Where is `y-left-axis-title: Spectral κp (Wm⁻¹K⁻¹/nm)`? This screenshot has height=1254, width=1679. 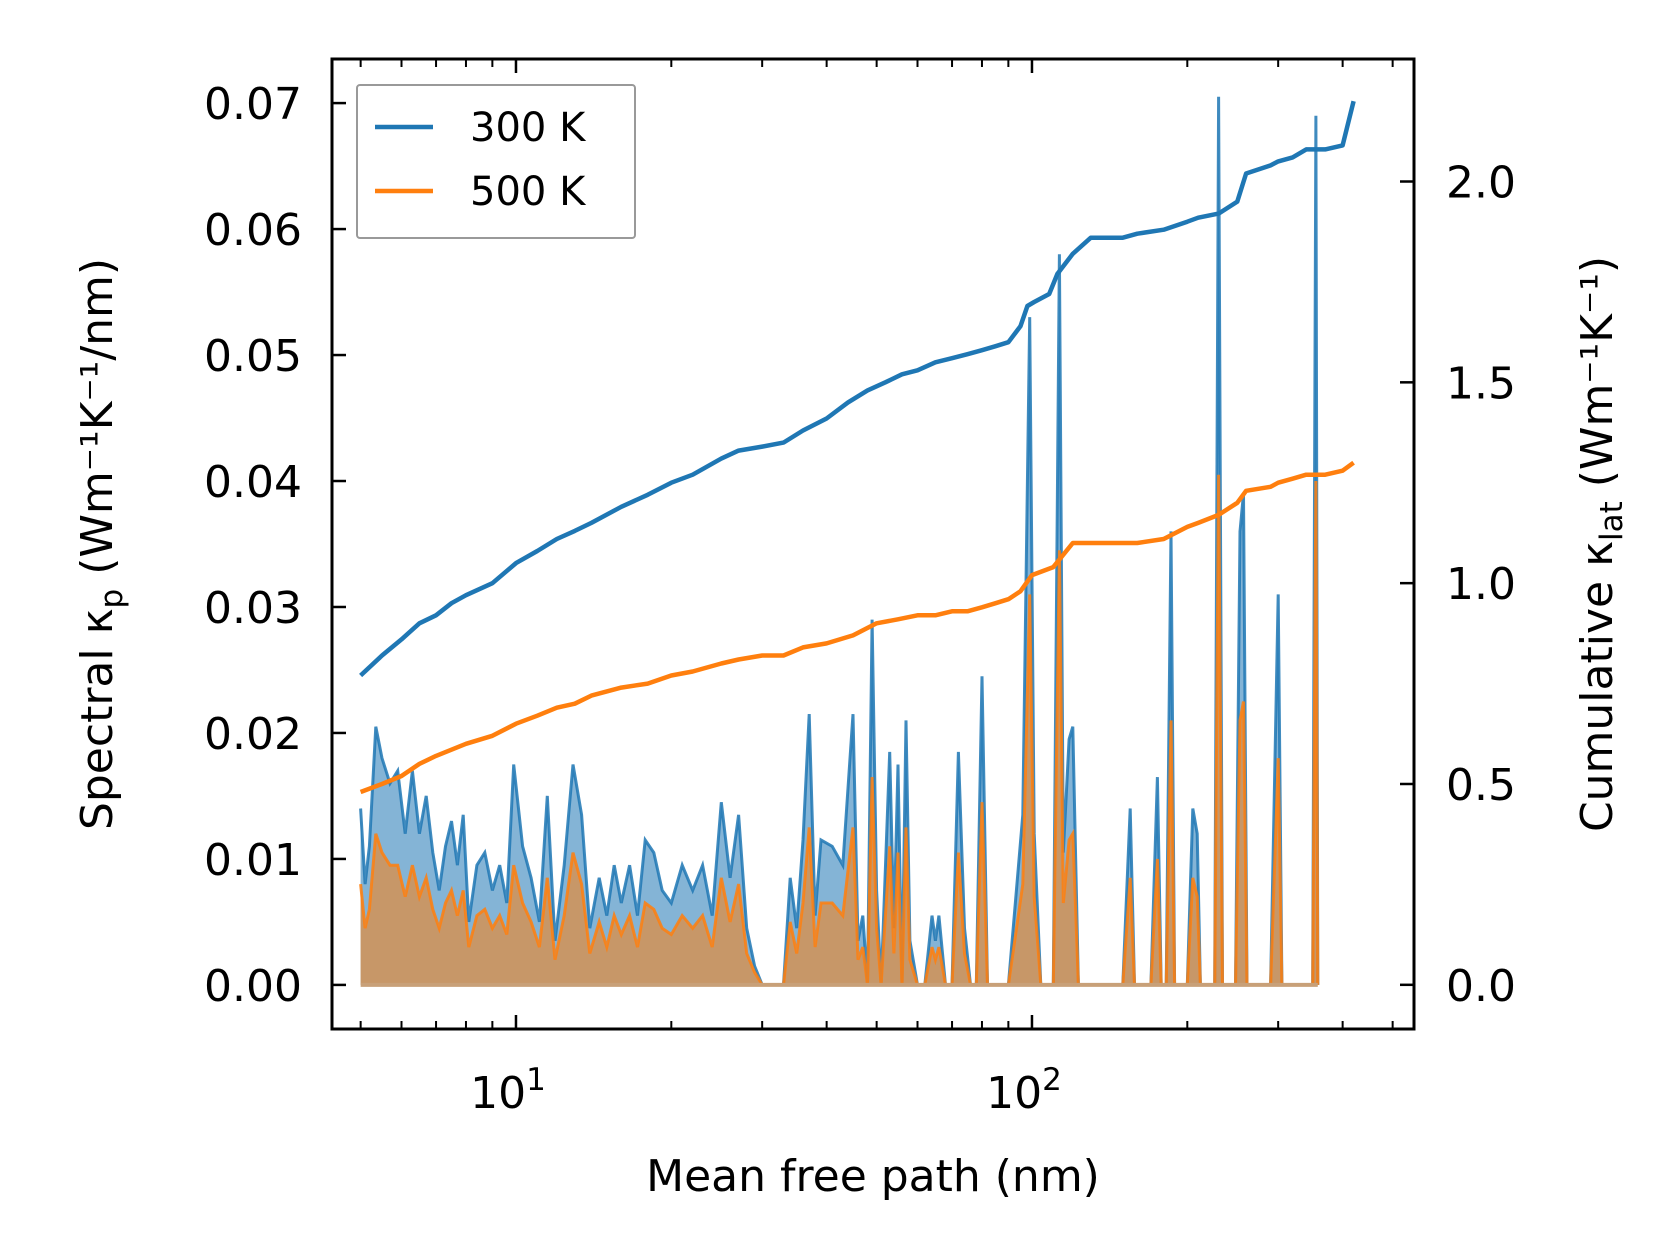 y-left-axis-title: Spectral κp (Wm⁻¹K⁻¹/nm) is located at coordinates (101, 544).